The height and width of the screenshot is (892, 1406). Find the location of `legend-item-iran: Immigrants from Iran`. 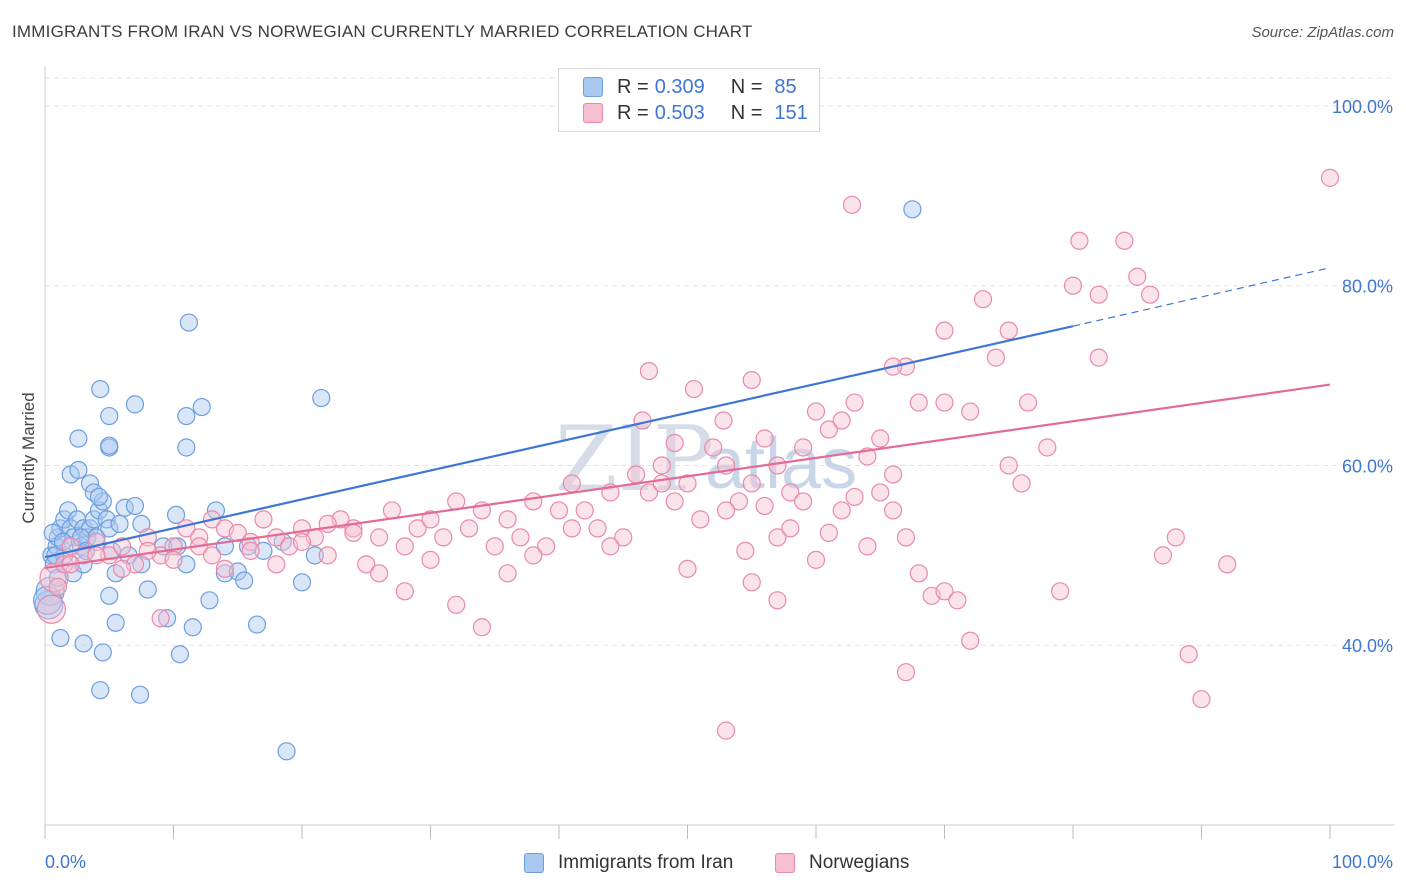

legend-item-iran: Immigrants from Iran is located at coordinates (628, 863).